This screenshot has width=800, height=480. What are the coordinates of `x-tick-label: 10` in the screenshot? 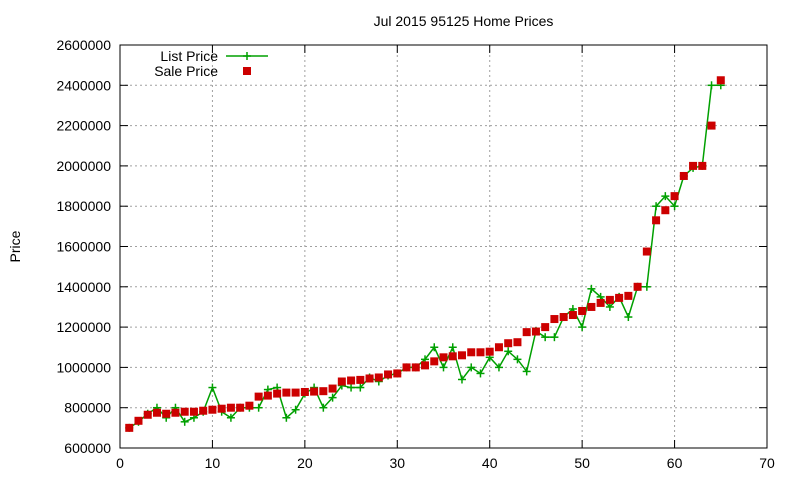 It's located at (213, 463).